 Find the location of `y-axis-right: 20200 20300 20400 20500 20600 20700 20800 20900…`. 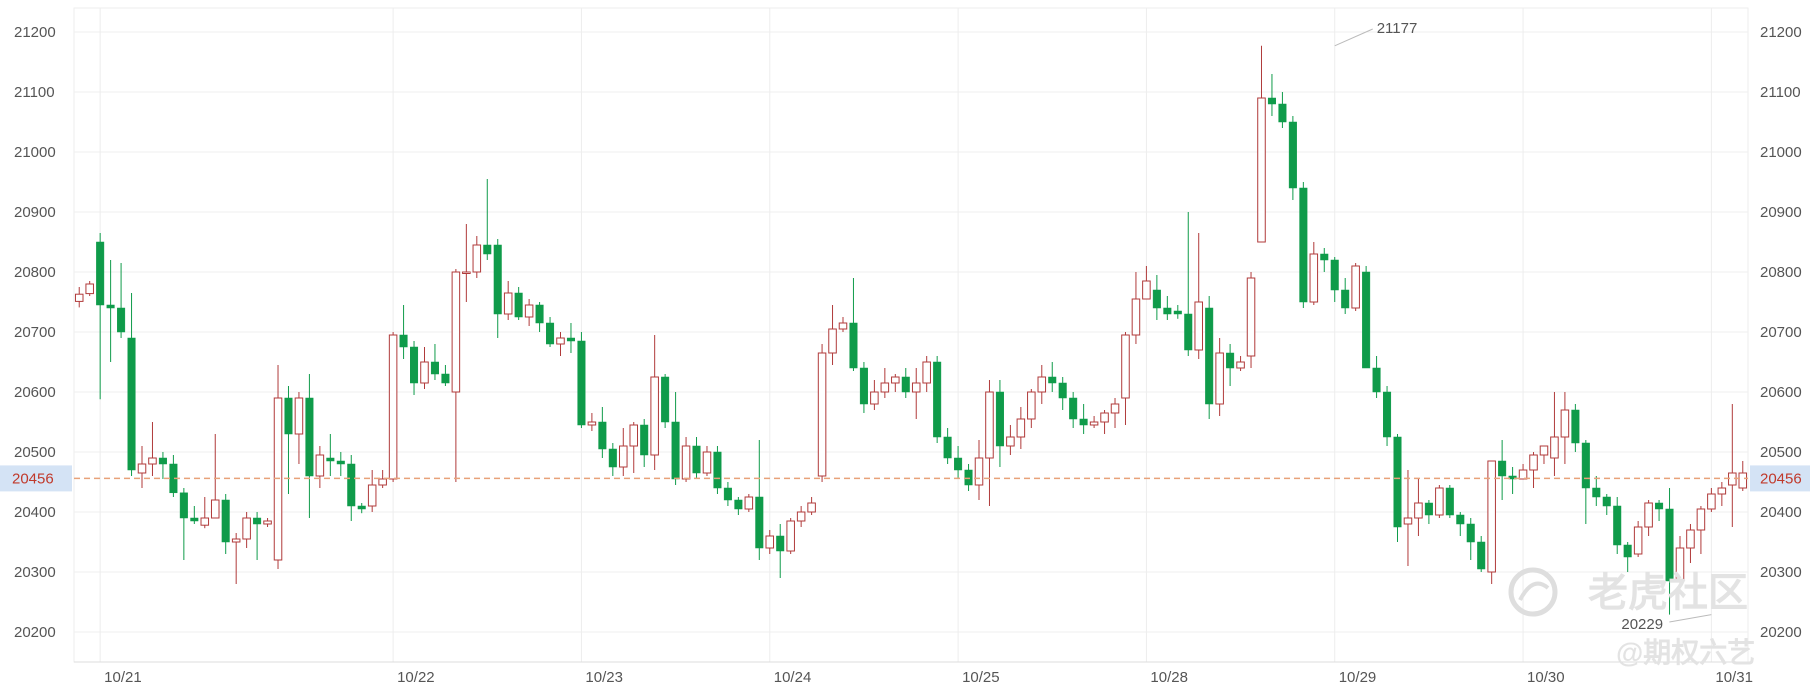

y-axis-right: 20200 20300 20400 20500 20600 20700 20800 20900… is located at coordinates (1781, 332).